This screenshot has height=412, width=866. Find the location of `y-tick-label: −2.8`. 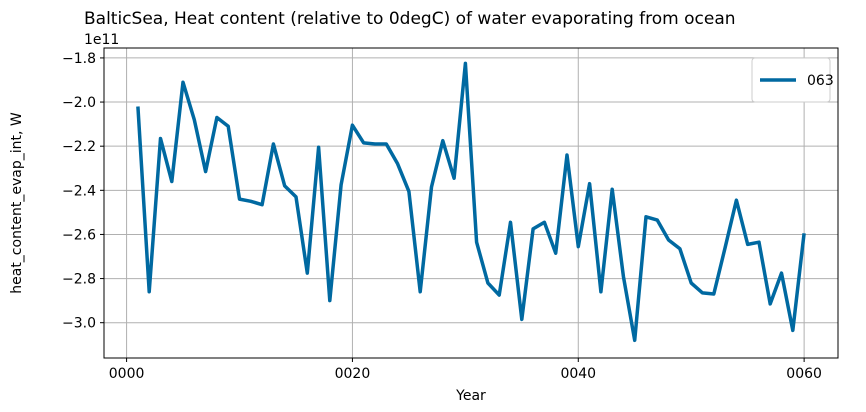

y-tick-label: −2.8 is located at coordinates (79, 280).